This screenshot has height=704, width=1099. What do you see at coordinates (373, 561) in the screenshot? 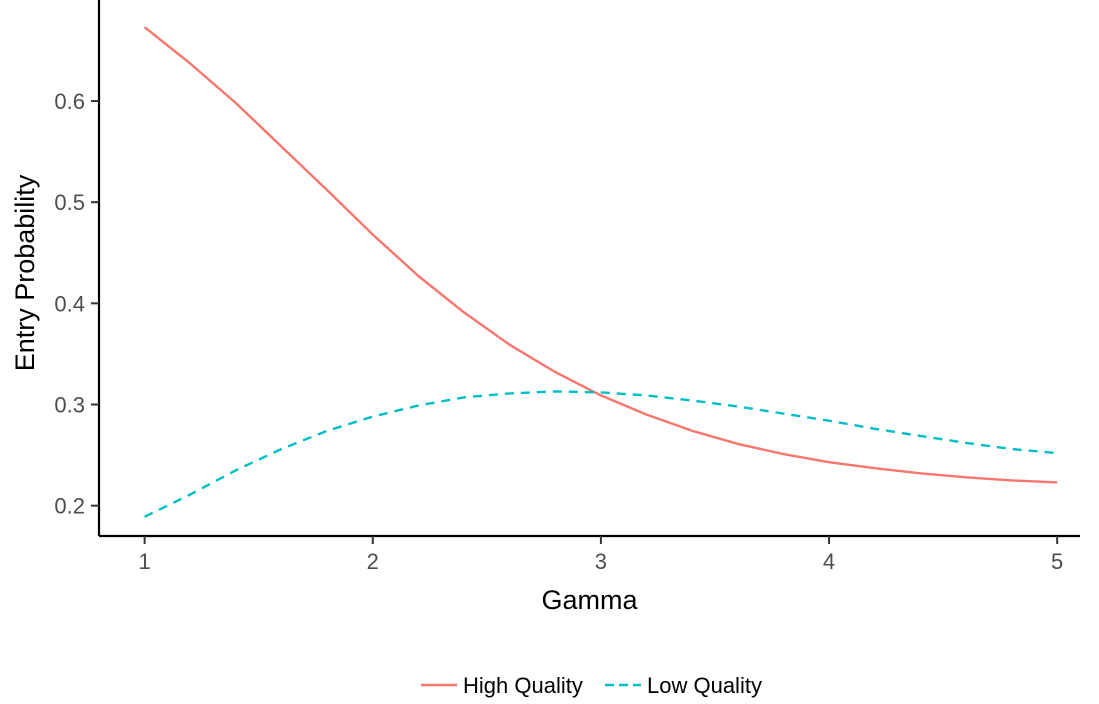
I see `x-tick-label: 2` at bounding box center [373, 561].